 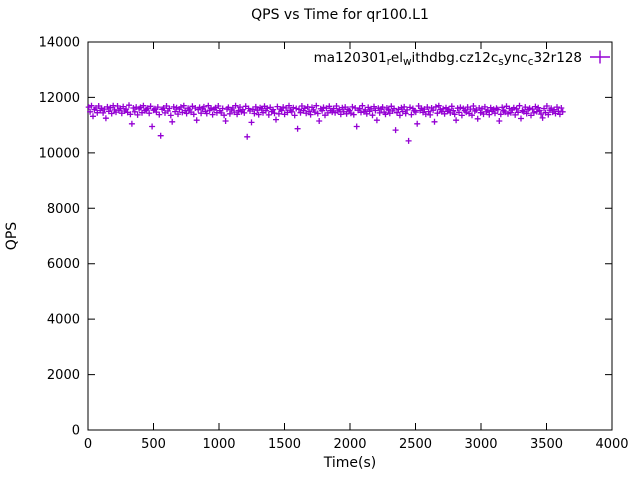 I want to click on x-tick-label: 4000, so click(x=611, y=444).